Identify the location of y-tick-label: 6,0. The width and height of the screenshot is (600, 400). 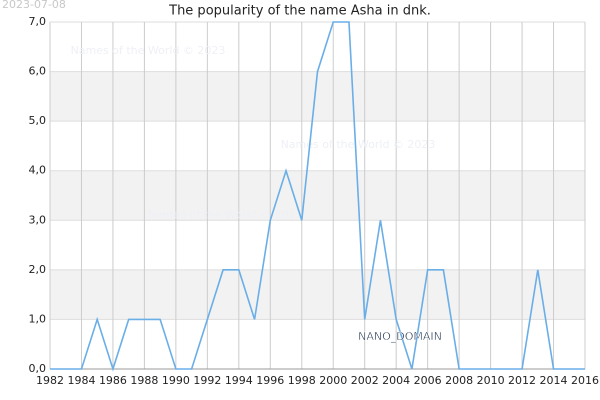
(38, 71).